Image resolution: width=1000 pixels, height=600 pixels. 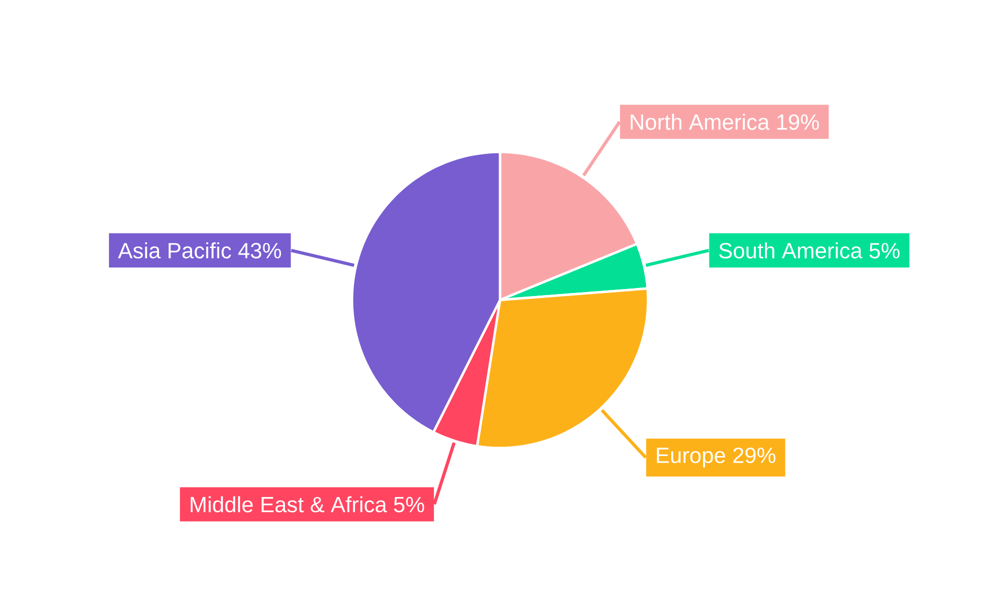 What do you see at coordinates (790, 250) in the screenshot?
I see `slice-label: South America` at bounding box center [790, 250].